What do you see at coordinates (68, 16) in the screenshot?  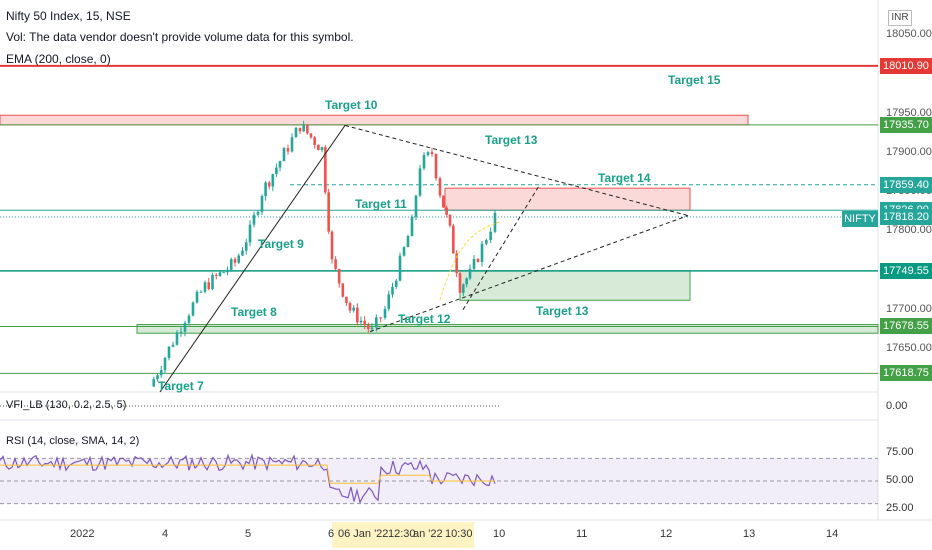 I see `chart-title: Nifty 50 Index, 15, NSE` at bounding box center [68, 16].